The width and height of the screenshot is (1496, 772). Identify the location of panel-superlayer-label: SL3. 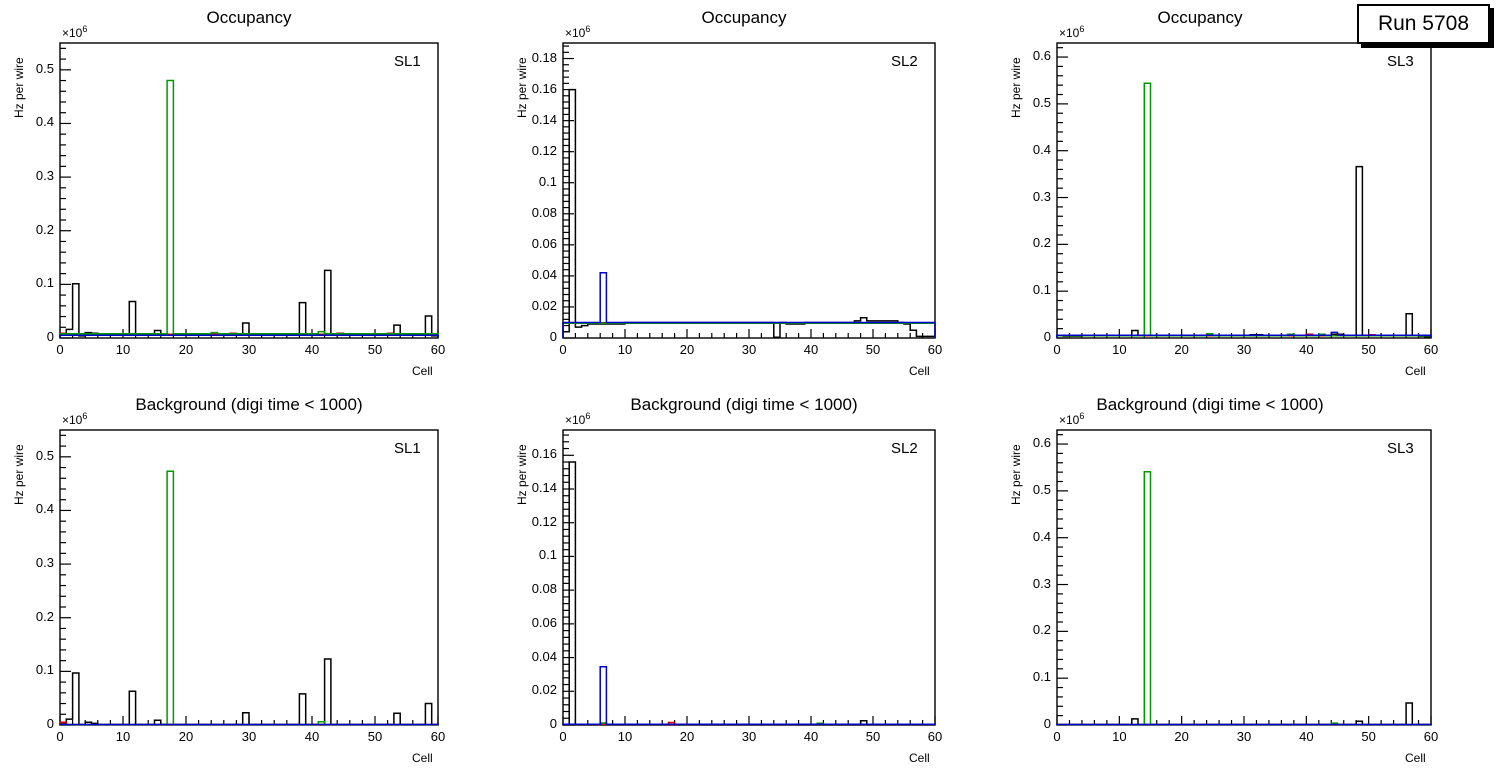
(1400, 448).